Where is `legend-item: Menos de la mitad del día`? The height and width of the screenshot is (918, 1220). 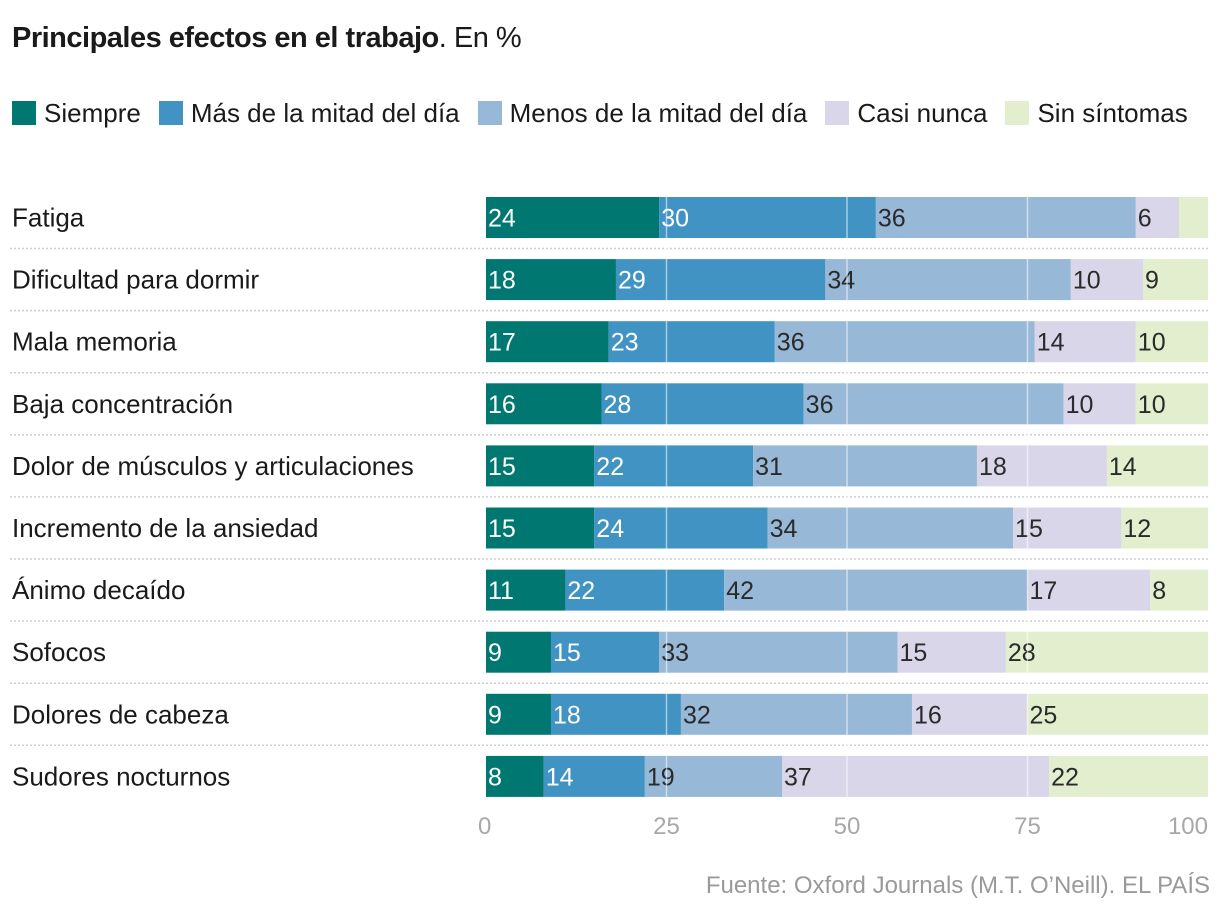
legend-item: Menos de la mitad del día is located at coordinates (642, 113).